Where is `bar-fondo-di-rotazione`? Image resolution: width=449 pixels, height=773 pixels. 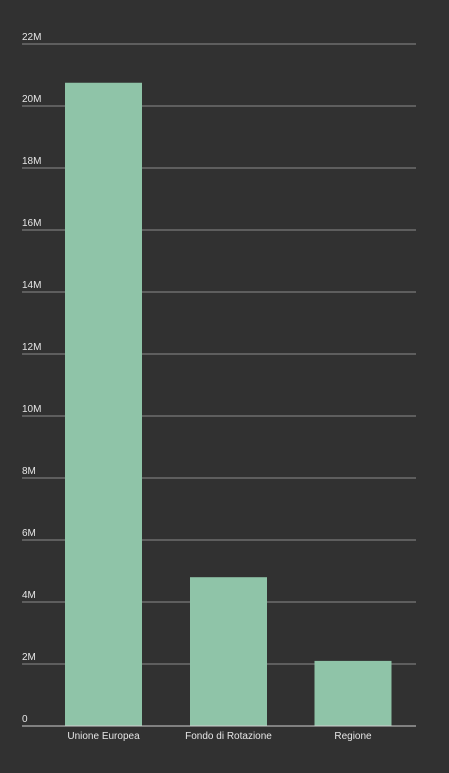
bar-fondo-di-rotazione is located at coordinates (228, 651).